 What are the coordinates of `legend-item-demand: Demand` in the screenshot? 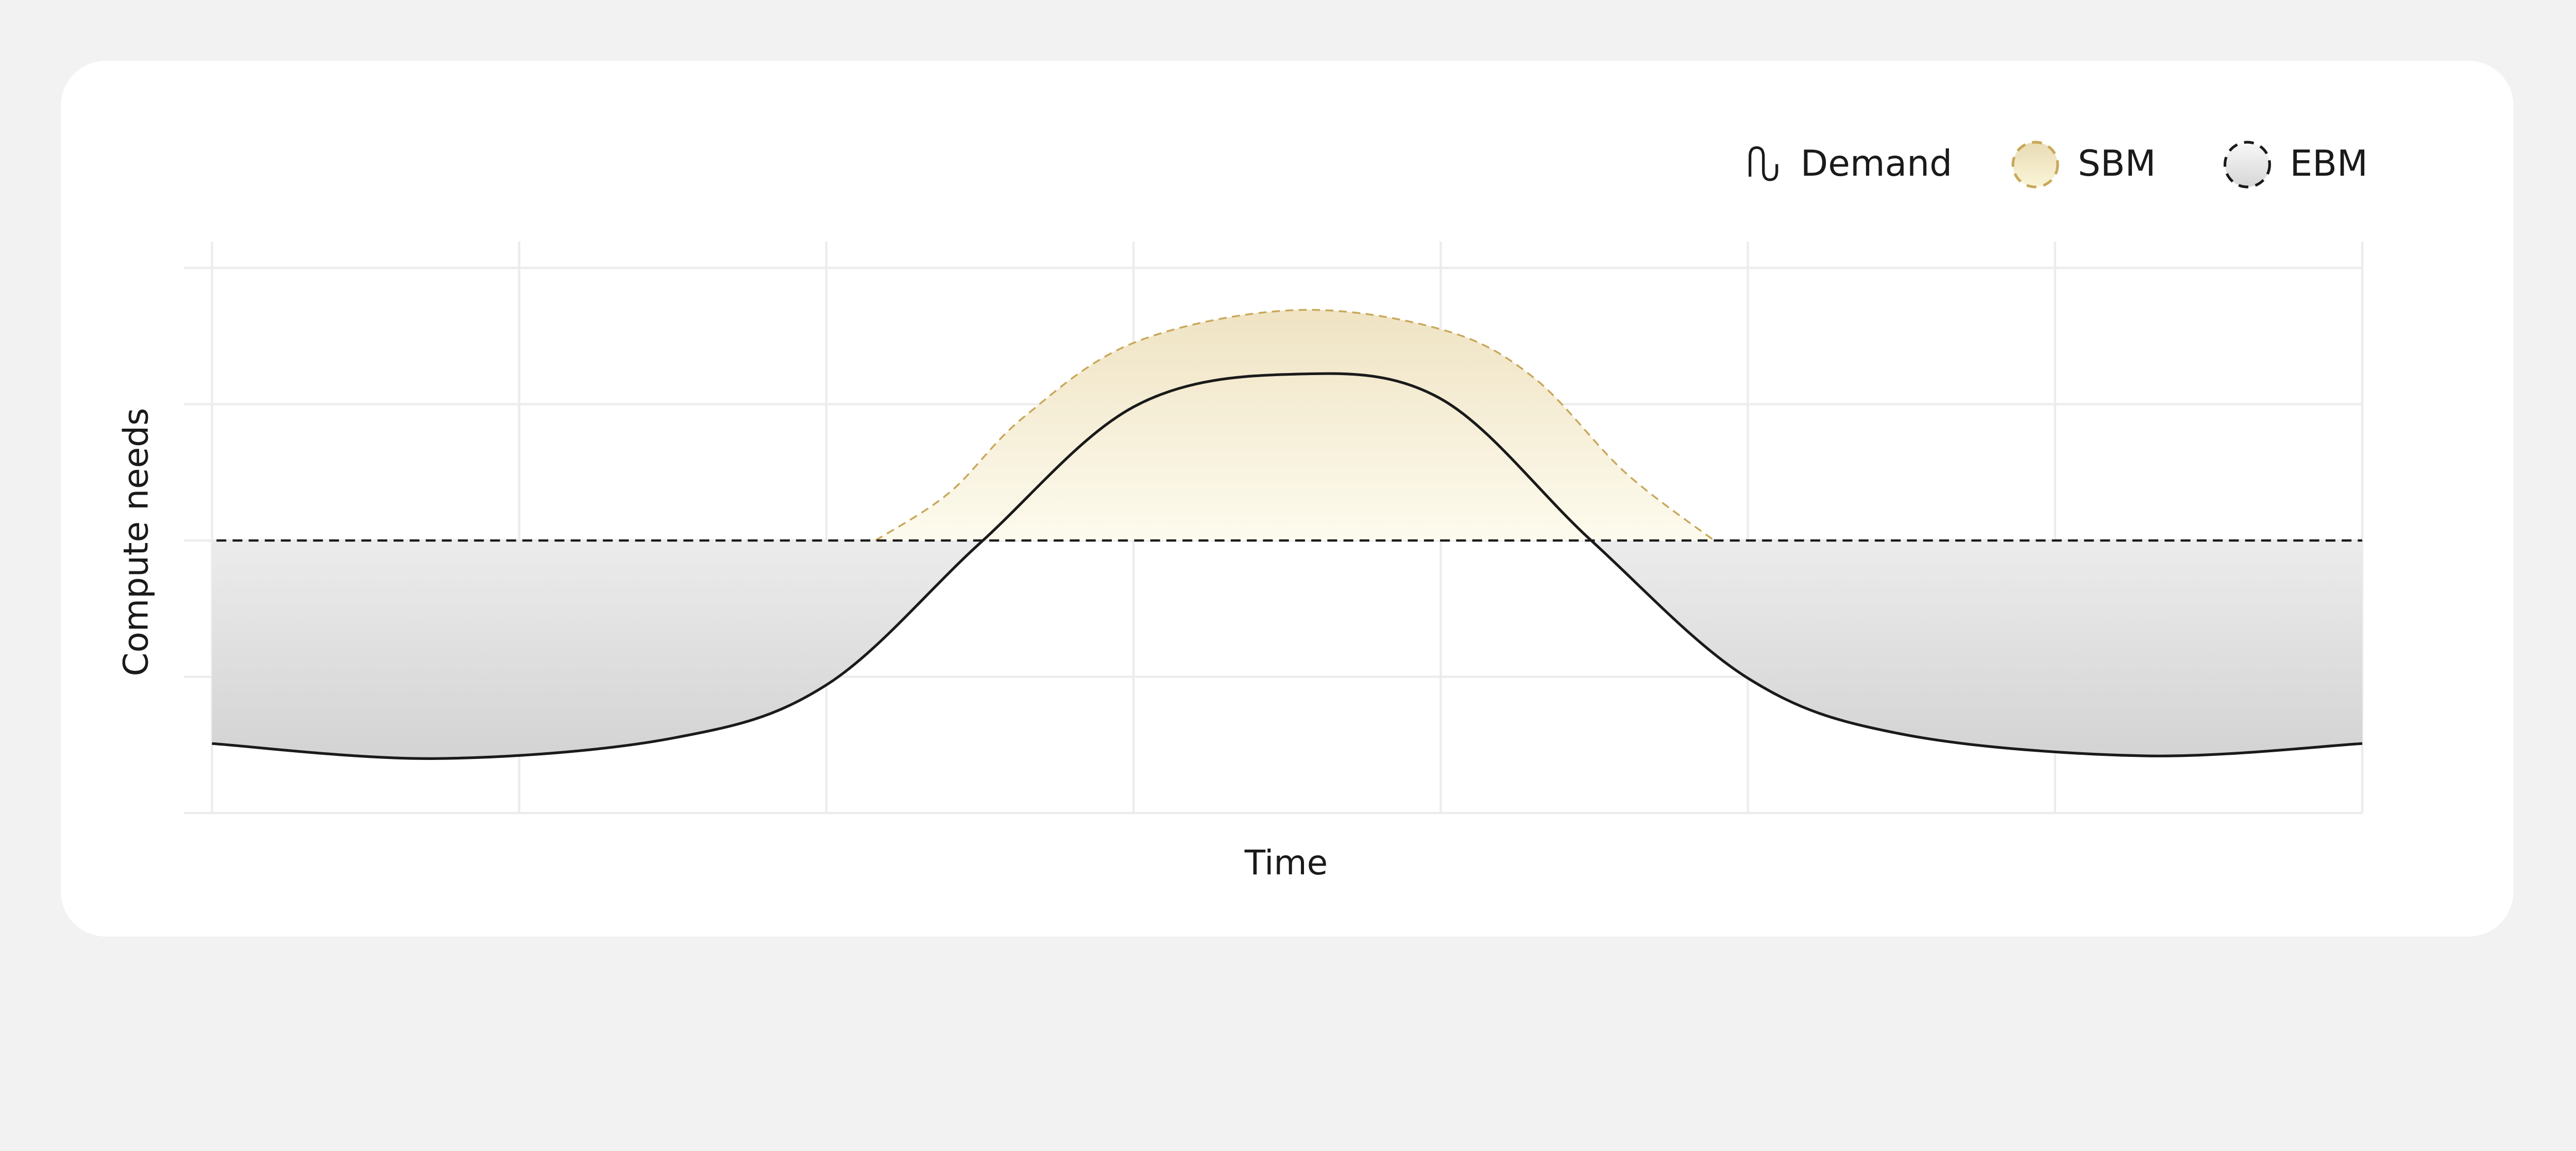 It's located at (1850, 163).